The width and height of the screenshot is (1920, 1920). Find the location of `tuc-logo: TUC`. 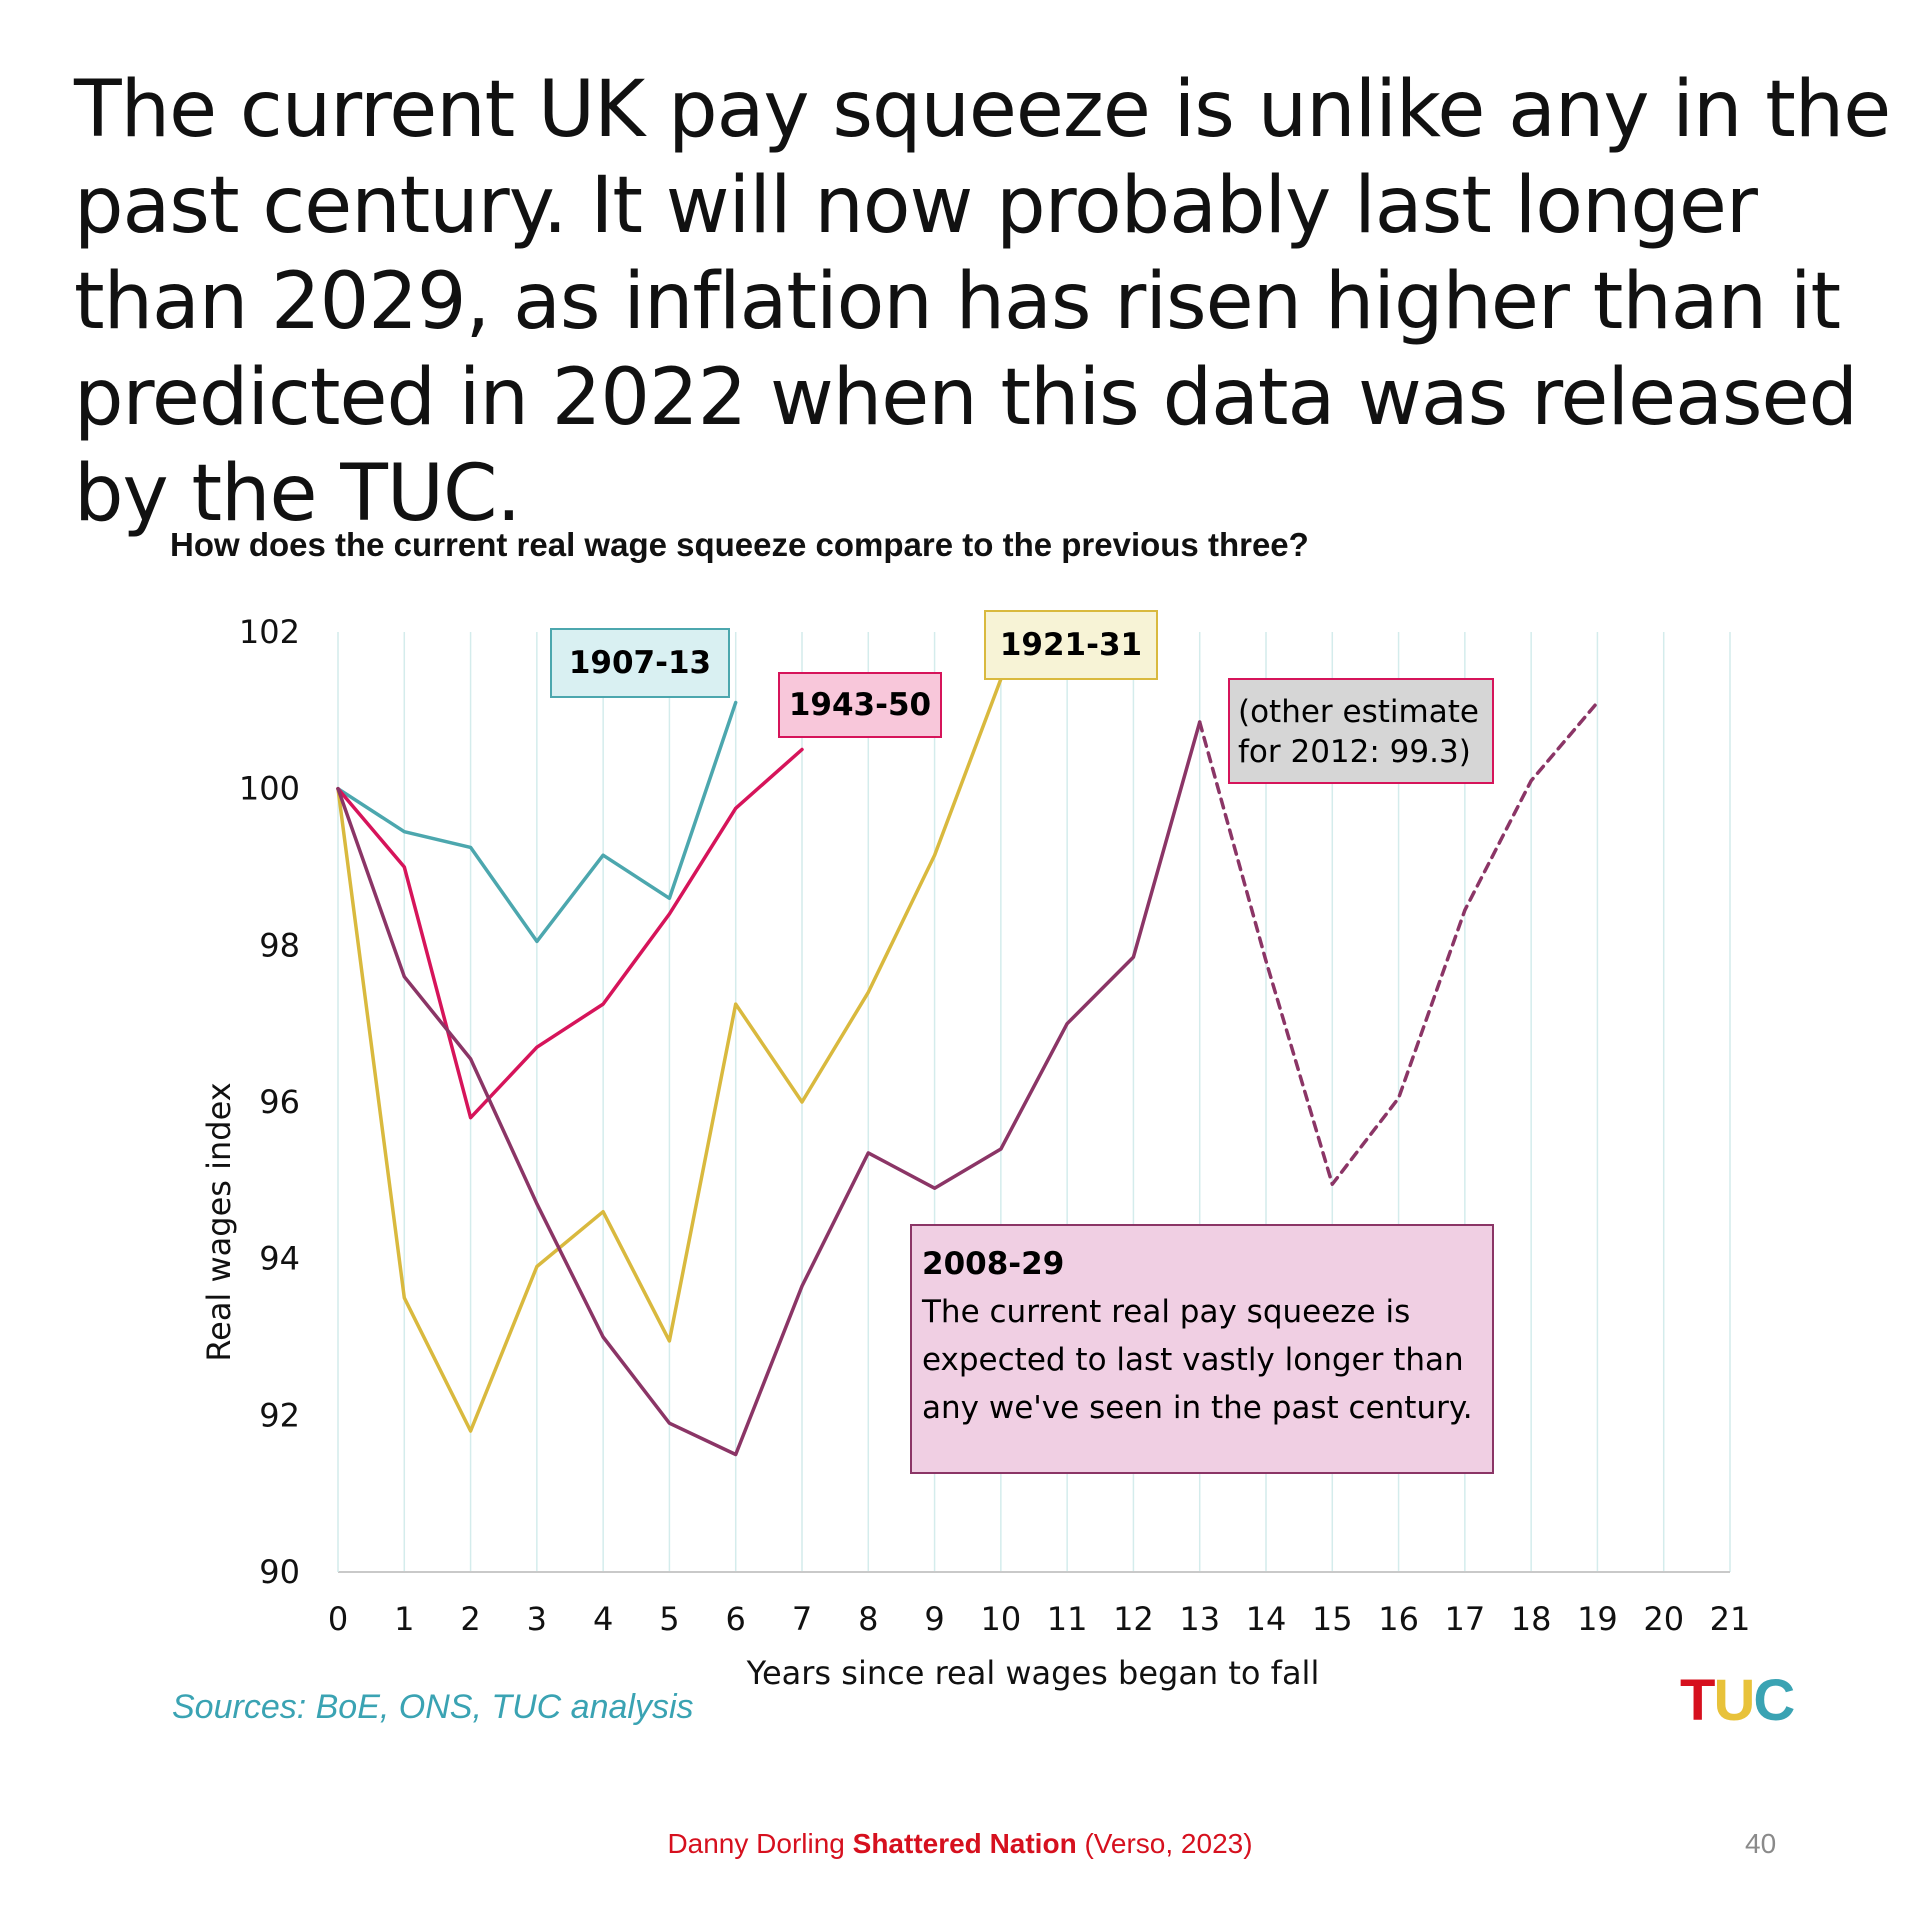

tuc-logo: TUC is located at coordinates (1737, 1700).